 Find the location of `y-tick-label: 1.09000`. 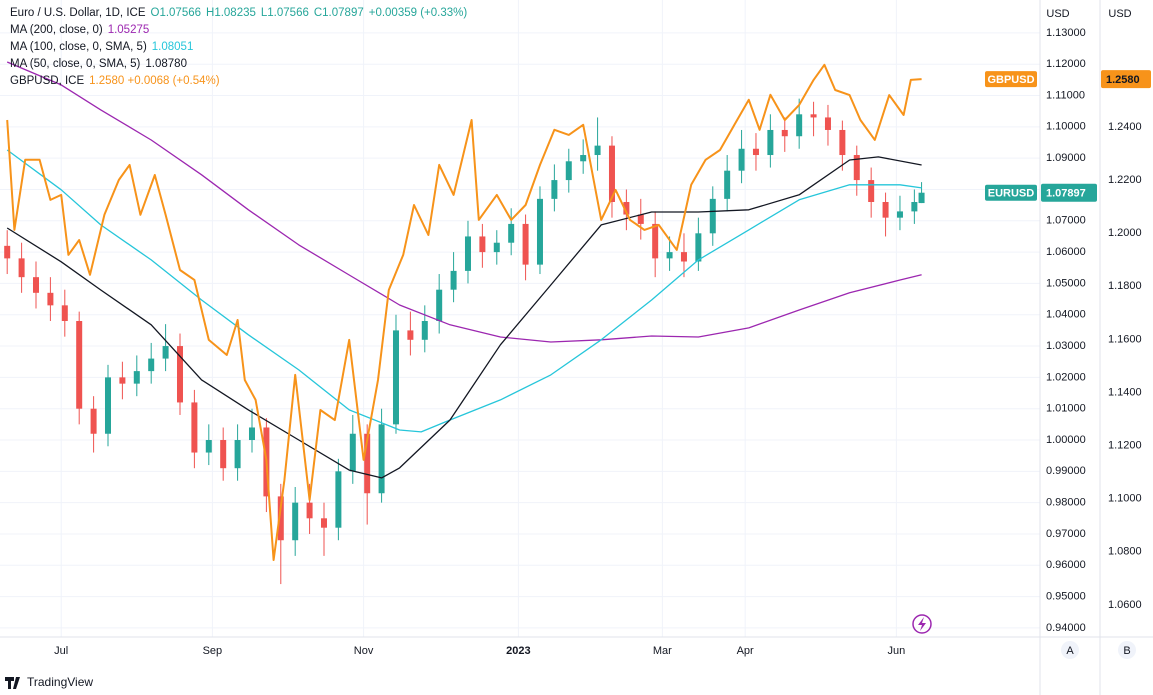

y-tick-label: 1.09000 is located at coordinates (1066, 158).